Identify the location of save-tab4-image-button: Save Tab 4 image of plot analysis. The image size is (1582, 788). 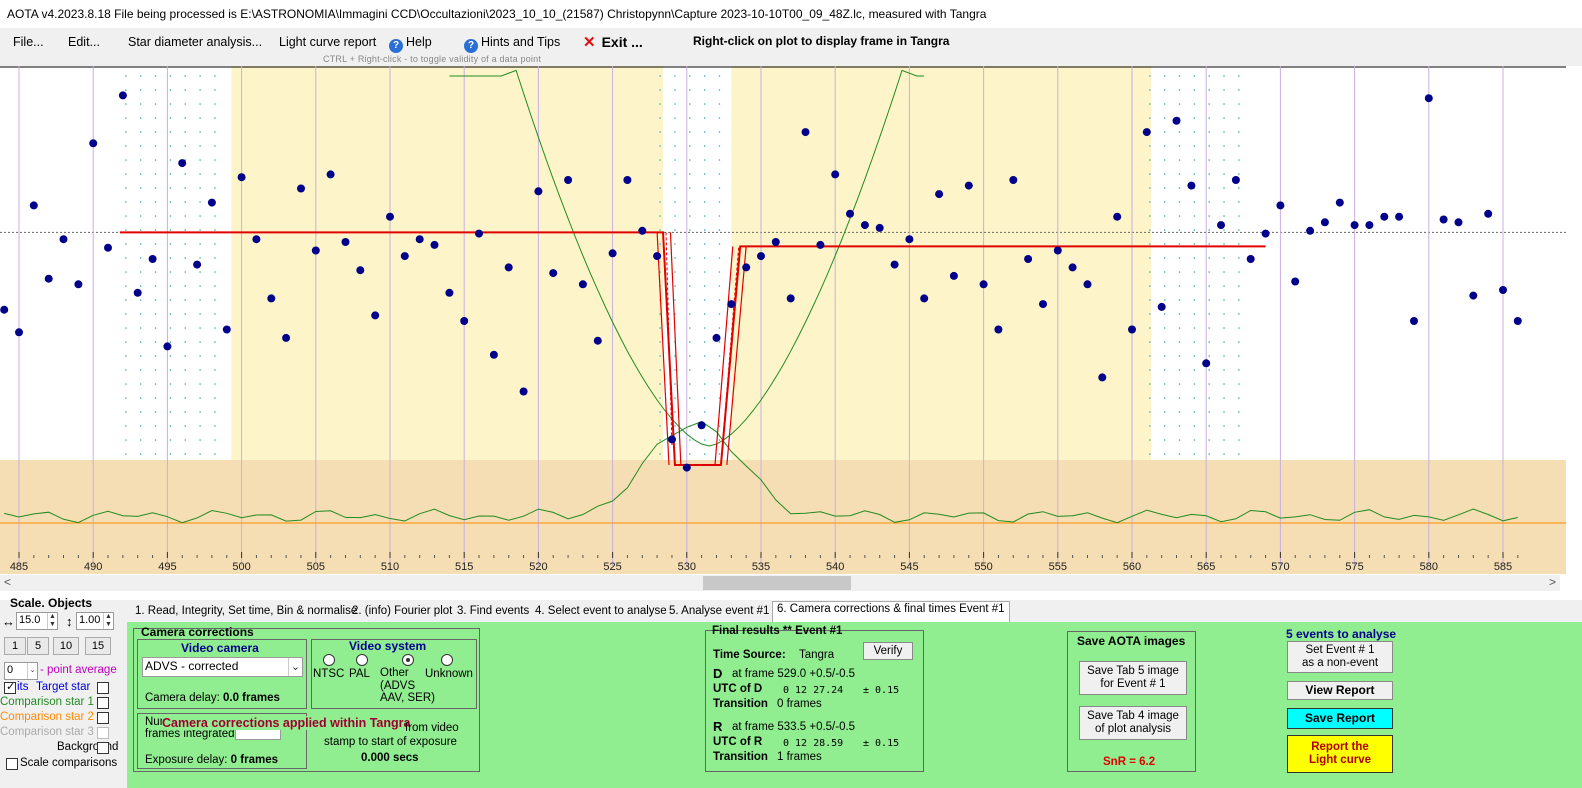
(1133, 723).